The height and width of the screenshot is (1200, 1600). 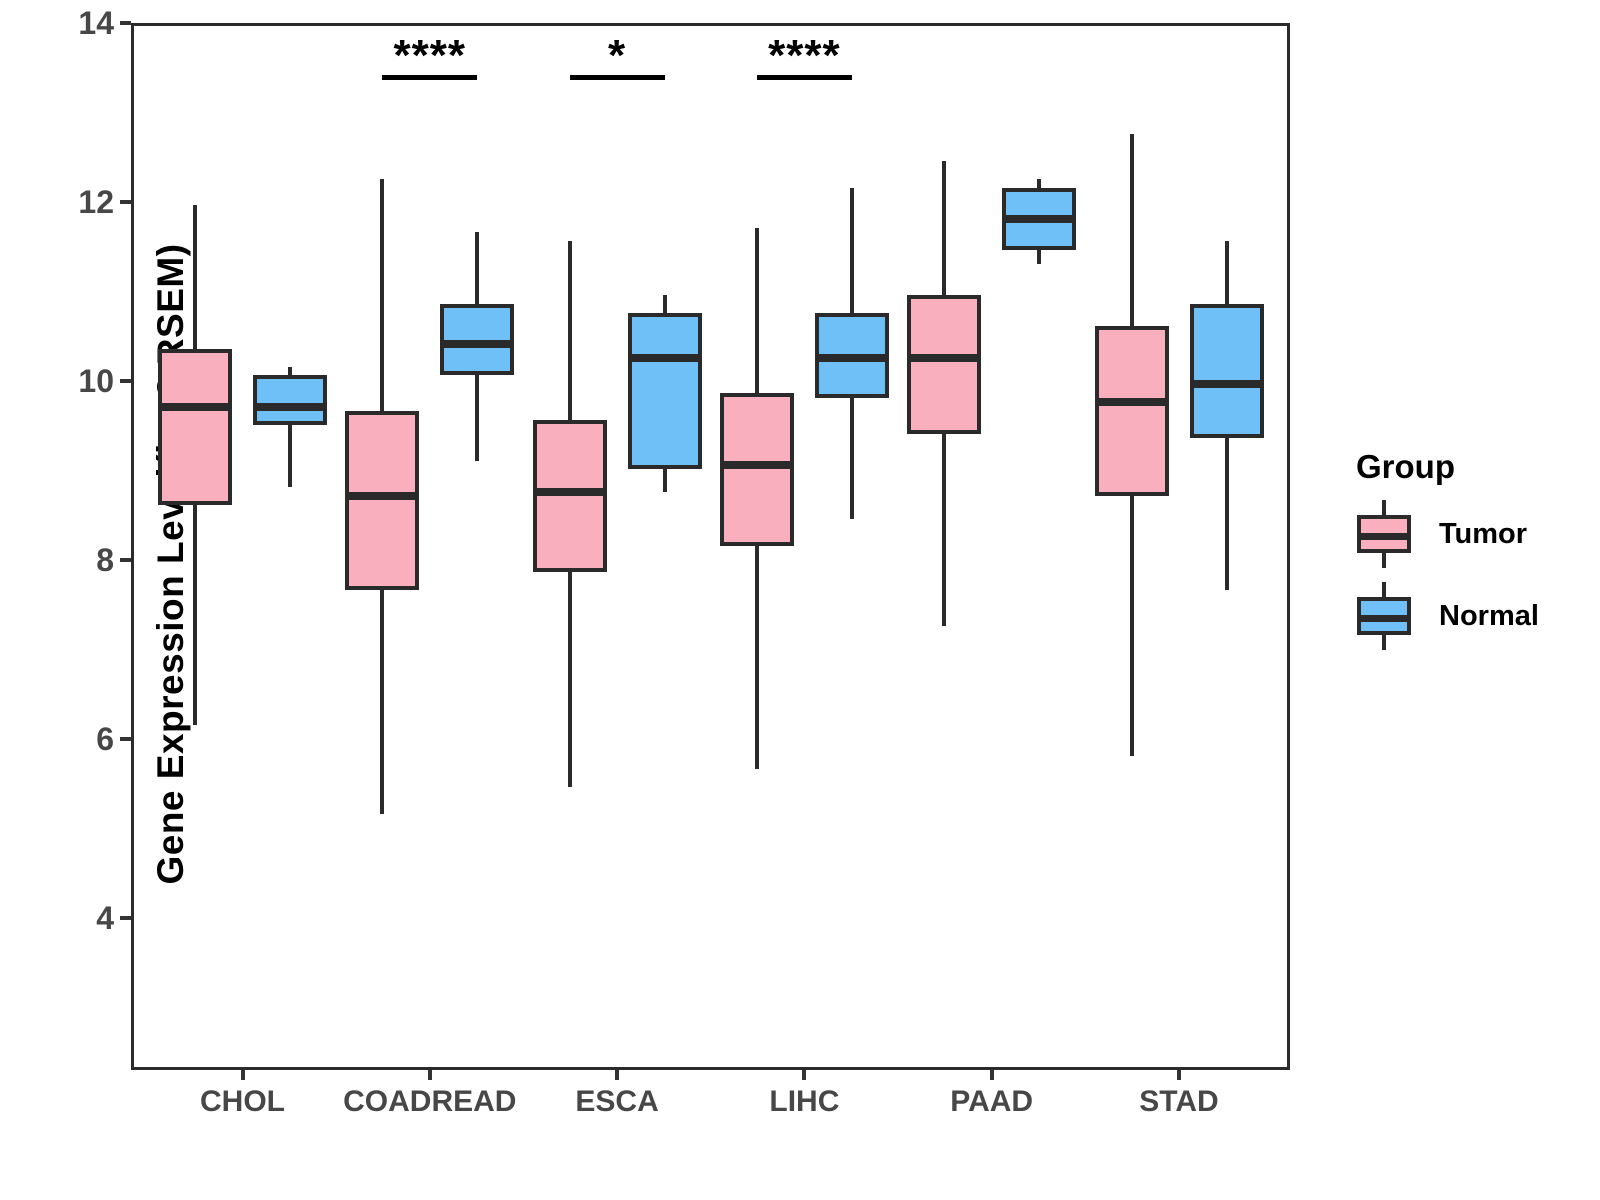 I want to click on y-axis-tick-label: 4, so click(x=105, y=918).